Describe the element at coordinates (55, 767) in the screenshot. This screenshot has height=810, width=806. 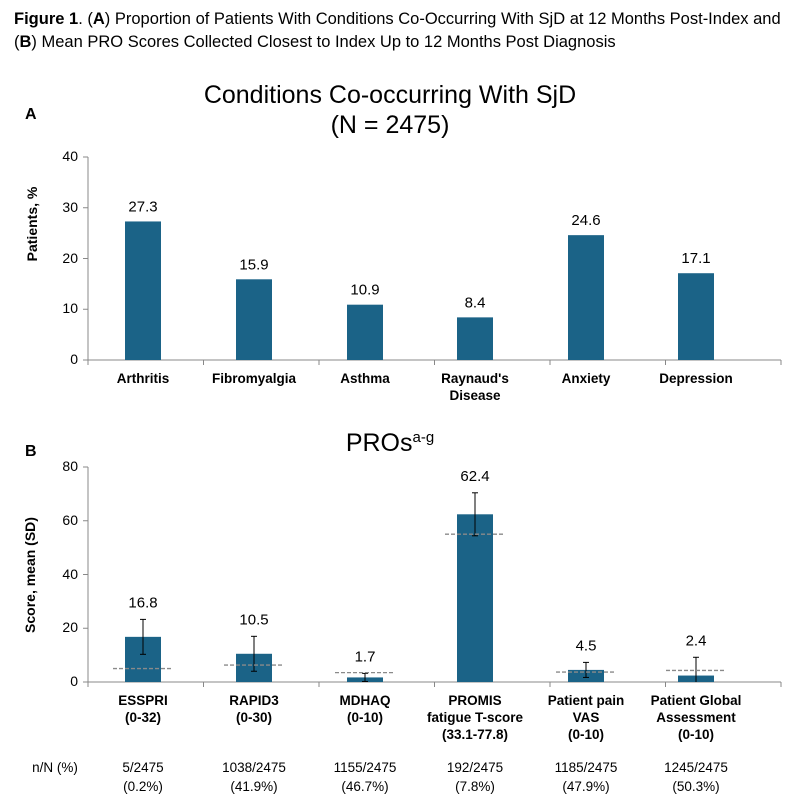
I see `nn-header: n/N (%)` at that location.